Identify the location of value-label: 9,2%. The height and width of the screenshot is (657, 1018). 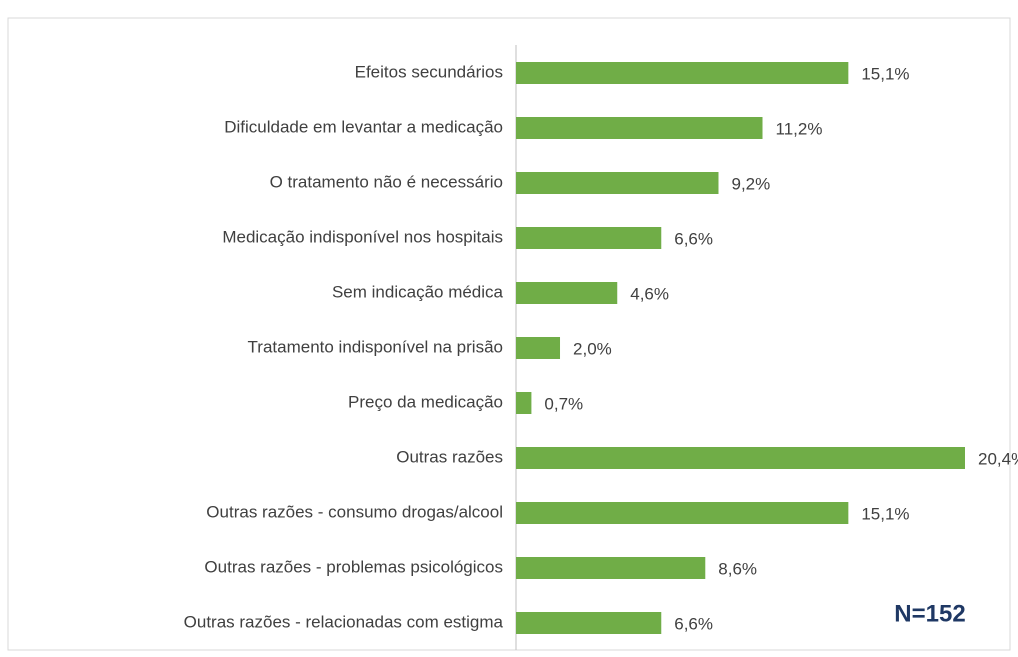
(750, 183).